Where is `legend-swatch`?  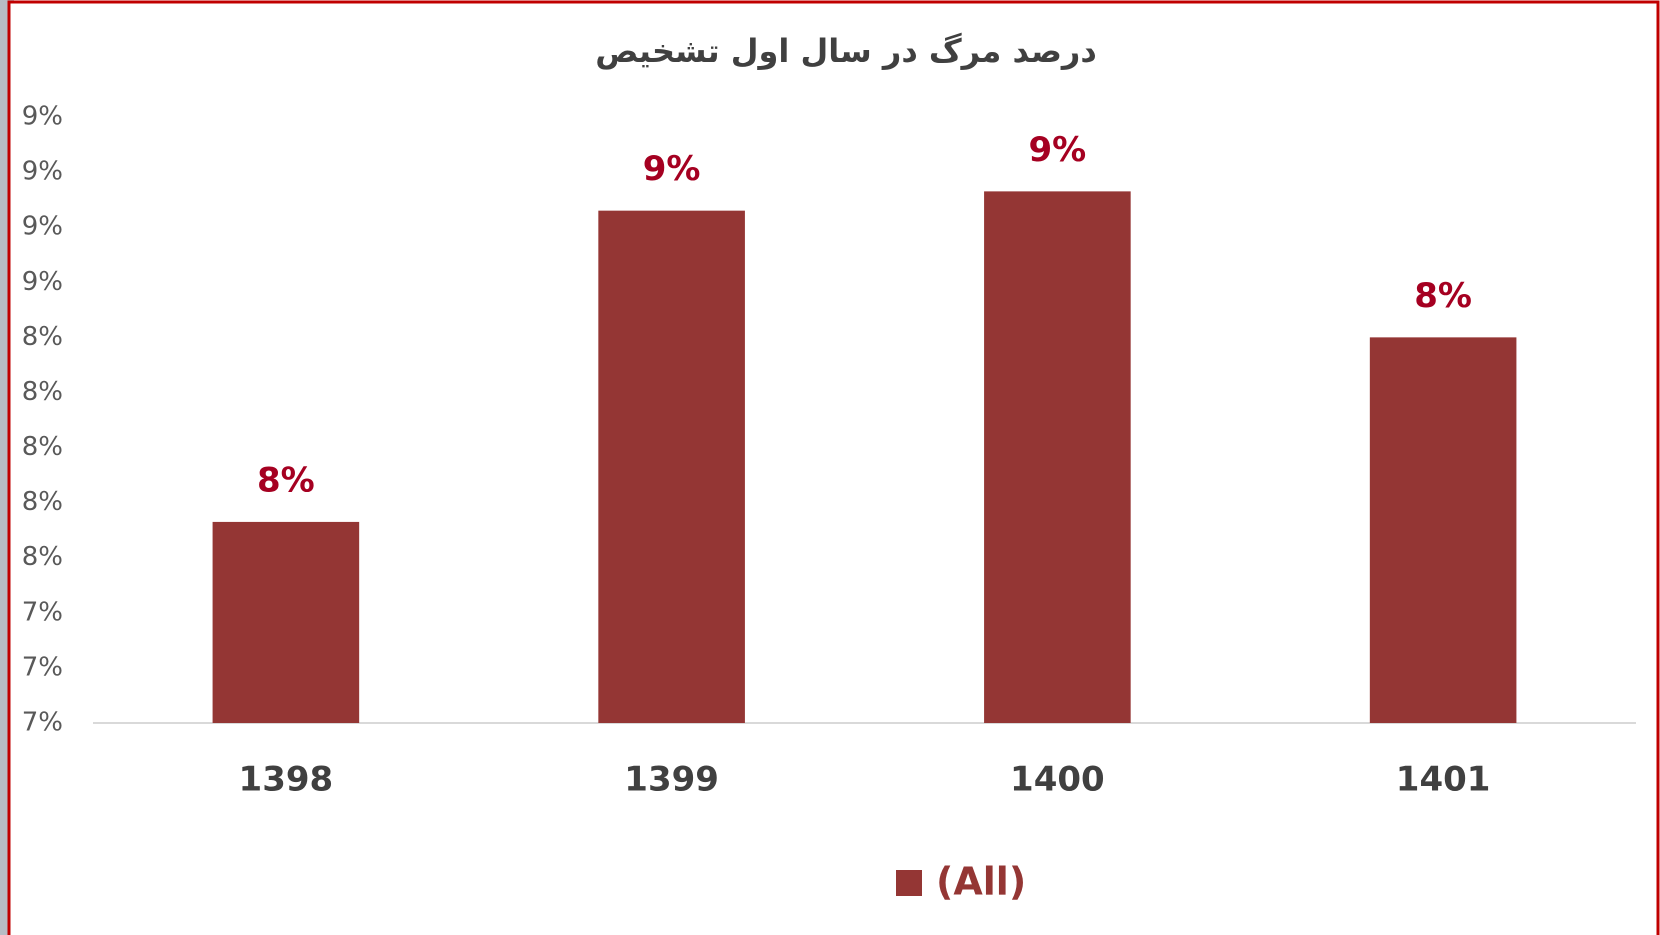 legend-swatch is located at coordinates (909, 883).